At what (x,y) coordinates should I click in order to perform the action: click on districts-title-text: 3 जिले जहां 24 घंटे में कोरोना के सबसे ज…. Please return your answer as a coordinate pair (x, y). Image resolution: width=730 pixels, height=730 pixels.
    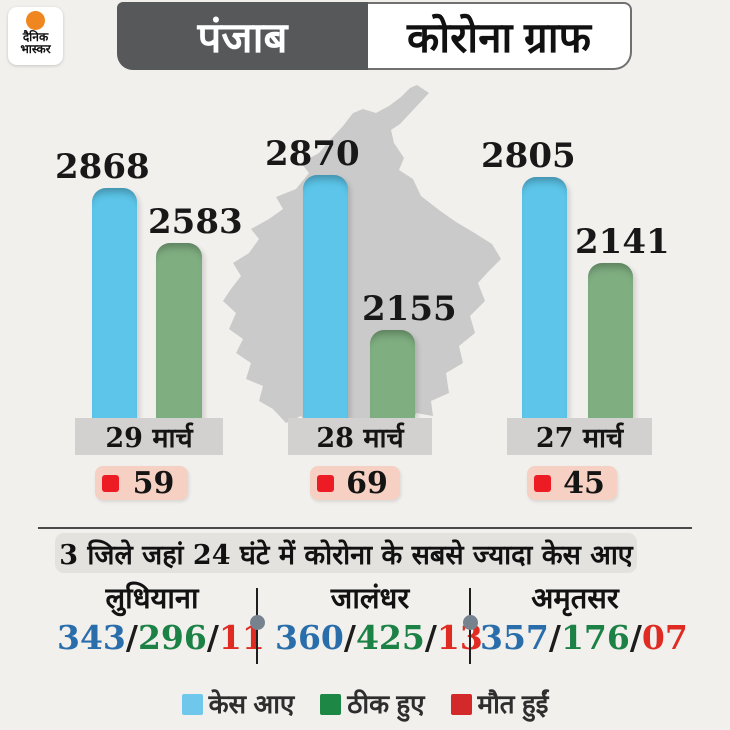
    Looking at the image, I should click on (346, 555).